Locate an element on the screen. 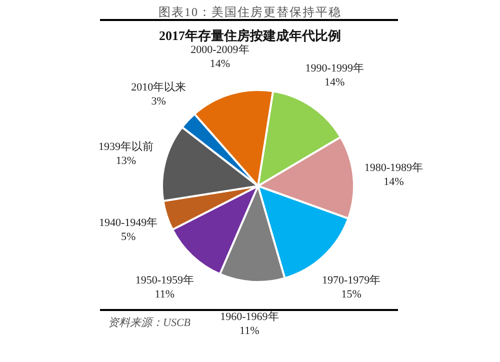 The width and height of the screenshot is (500, 362). slice-label: 2010年以来 is located at coordinates (158, 87).